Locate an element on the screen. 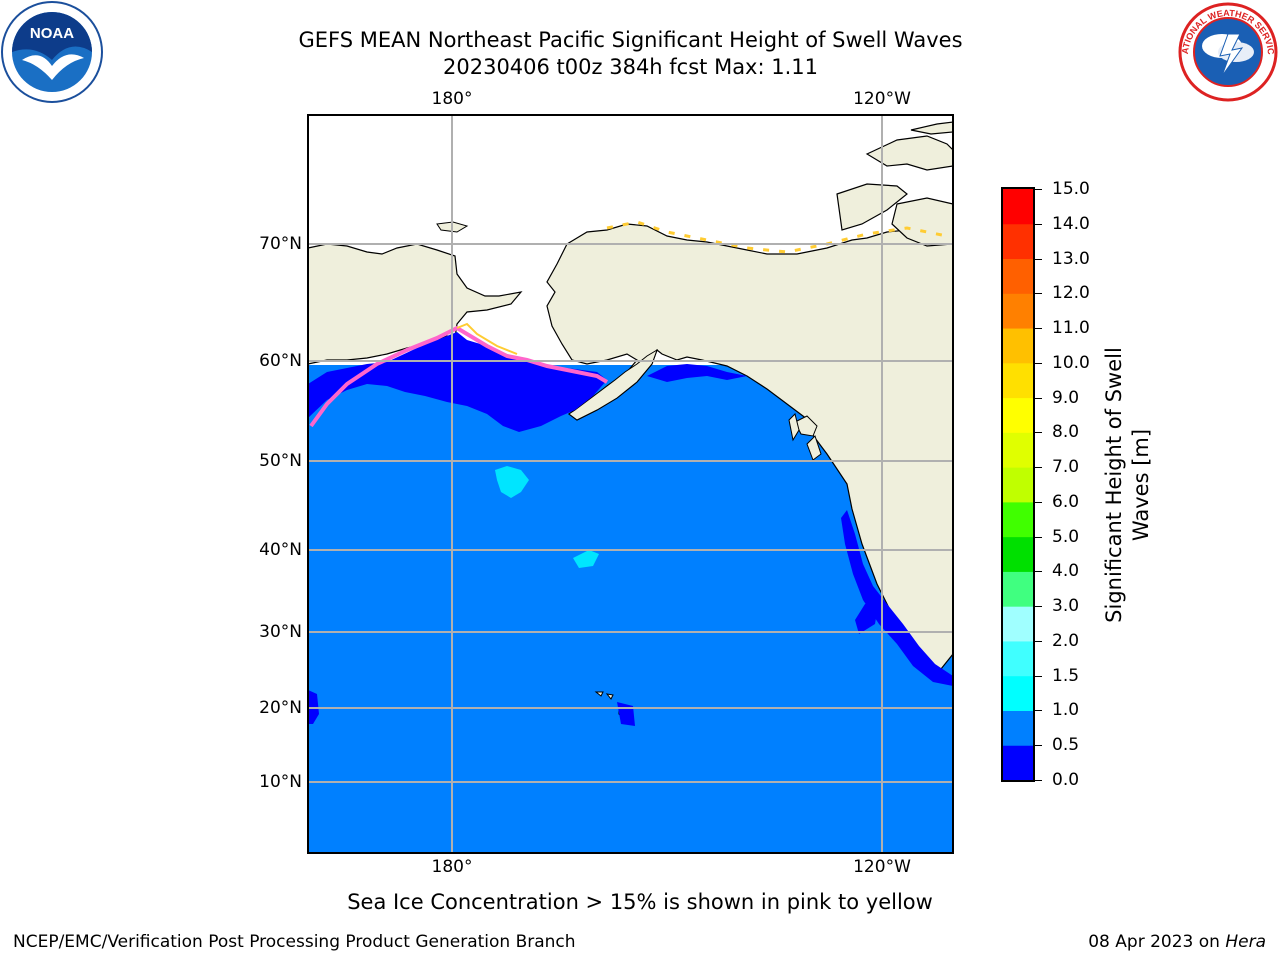 The height and width of the screenshot is (960, 1280). colorbar is located at coordinates (1018, 484).